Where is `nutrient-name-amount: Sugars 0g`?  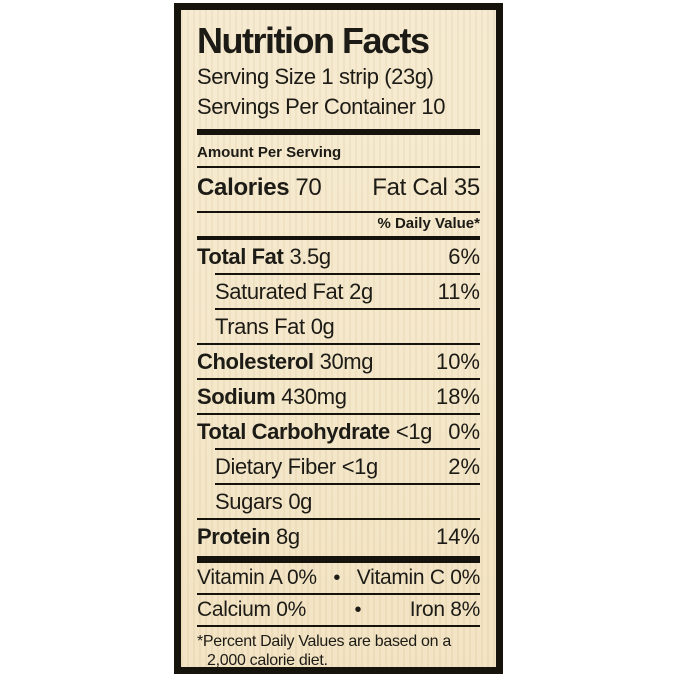
nutrient-name-amount: Sugars 0g is located at coordinates (263, 501).